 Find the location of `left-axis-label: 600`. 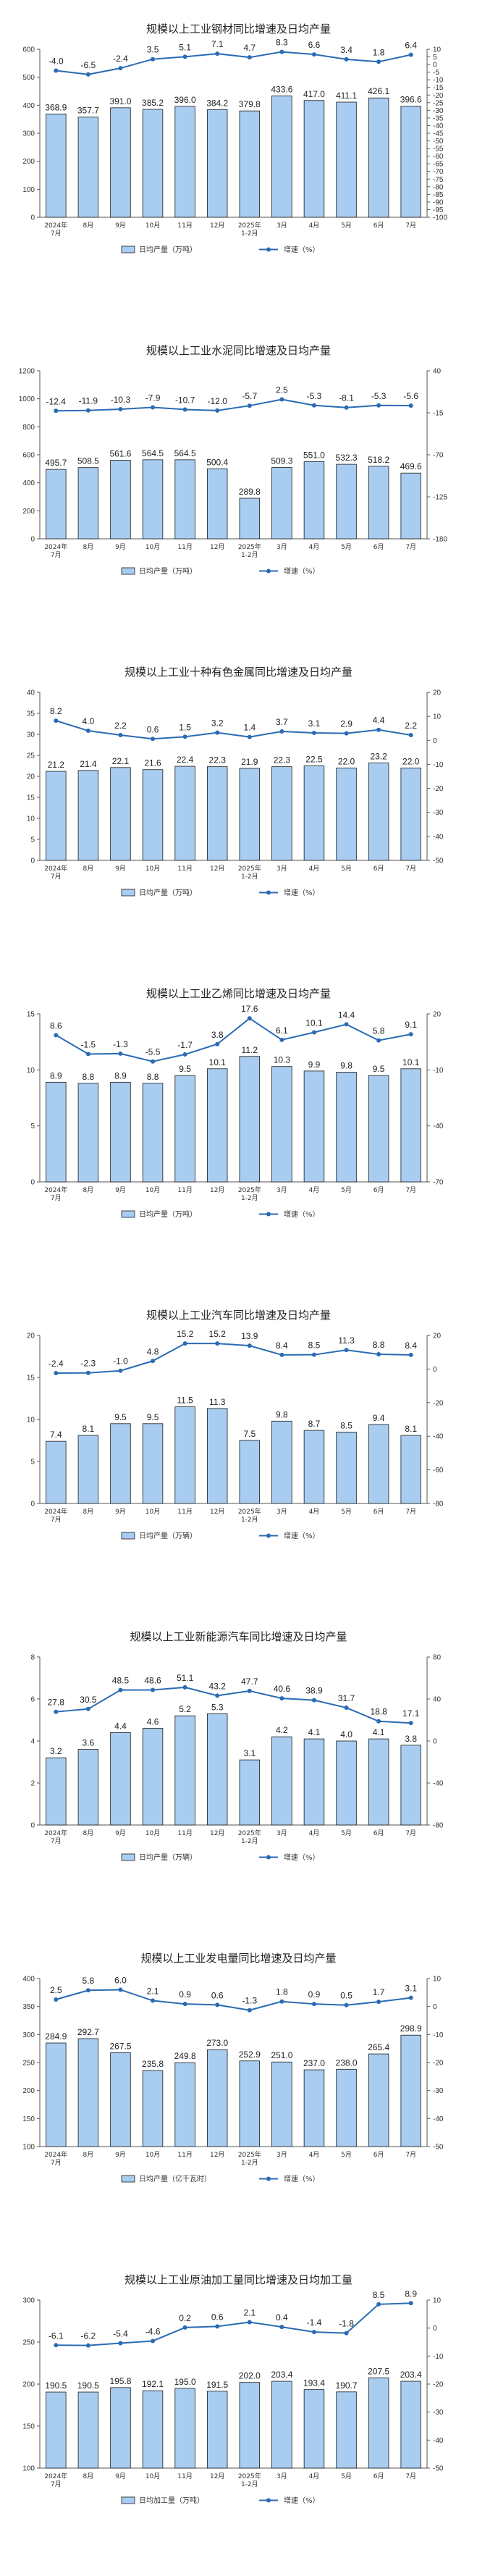

left-axis-label: 600 is located at coordinates (28, 456).